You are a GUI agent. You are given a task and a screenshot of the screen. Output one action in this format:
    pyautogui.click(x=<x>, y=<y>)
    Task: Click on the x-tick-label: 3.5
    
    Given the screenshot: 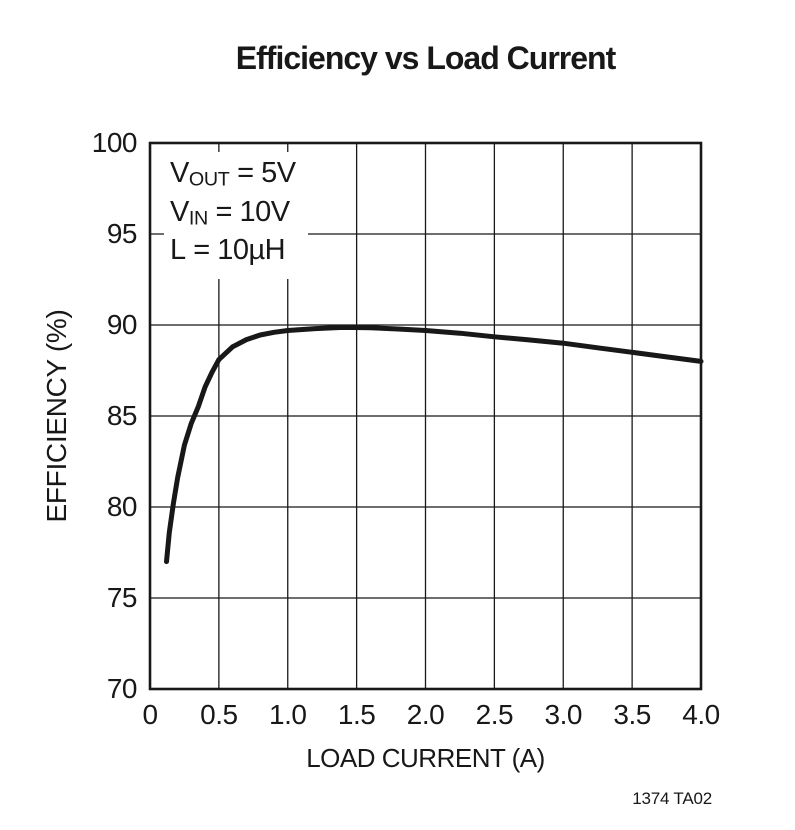 What is the action you would take?
    pyautogui.click(x=632, y=714)
    